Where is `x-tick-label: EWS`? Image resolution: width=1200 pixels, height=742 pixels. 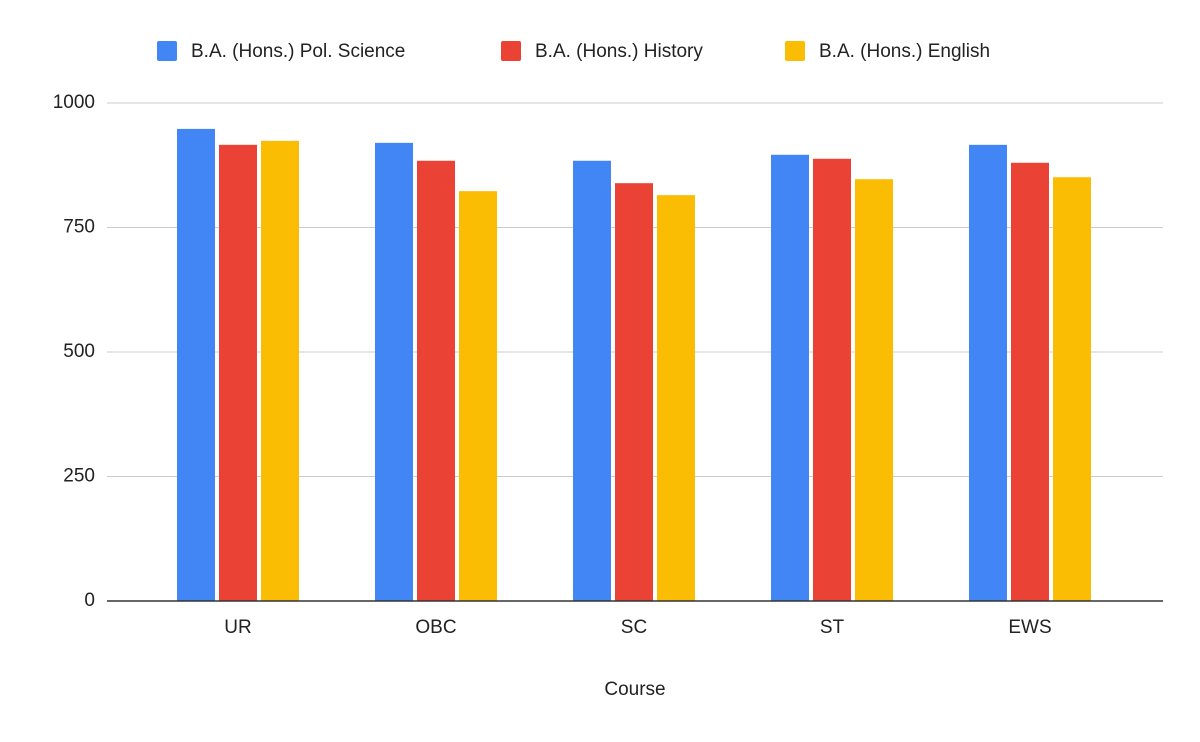
x-tick-label: EWS is located at coordinates (1029, 627).